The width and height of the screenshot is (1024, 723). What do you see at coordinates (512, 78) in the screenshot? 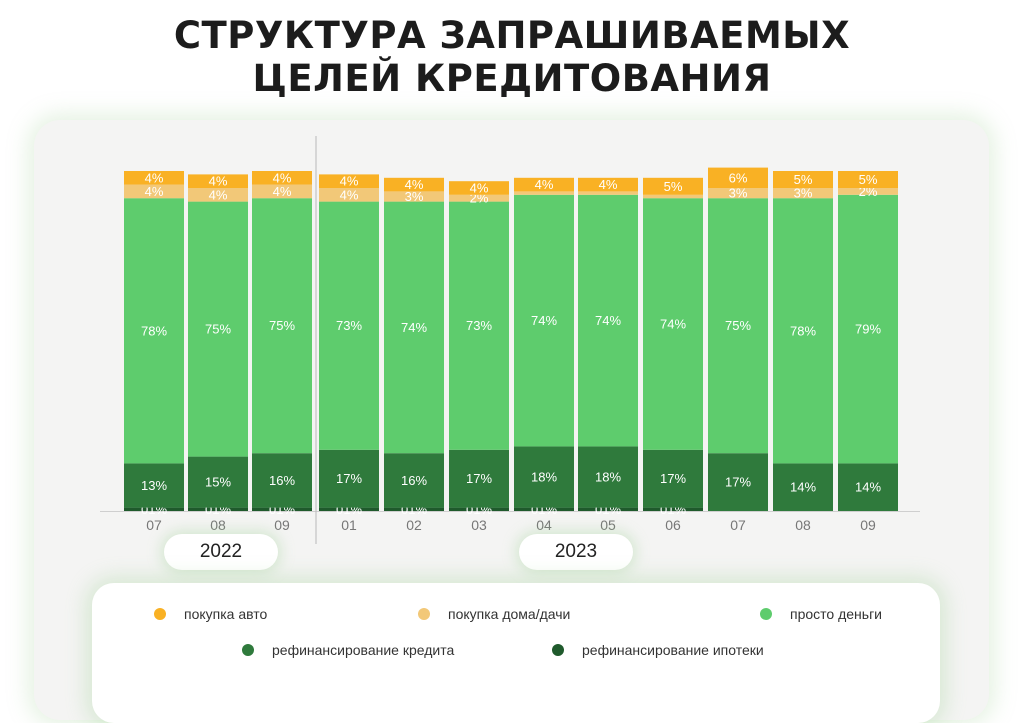
I see `title-line-2: ЦЕЛЕЙ КРЕДИТОВАНИЯ` at bounding box center [512, 78].